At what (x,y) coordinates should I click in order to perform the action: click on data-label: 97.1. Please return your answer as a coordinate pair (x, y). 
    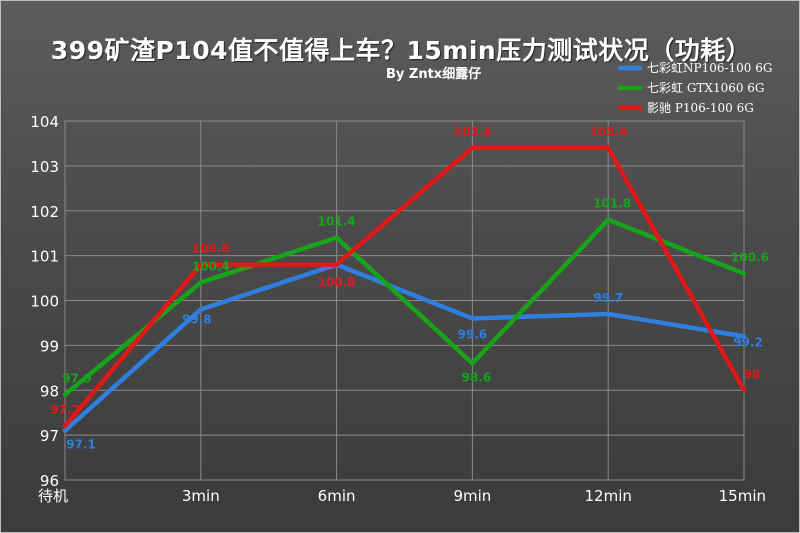
    Looking at the image, I should click on (81, 445).